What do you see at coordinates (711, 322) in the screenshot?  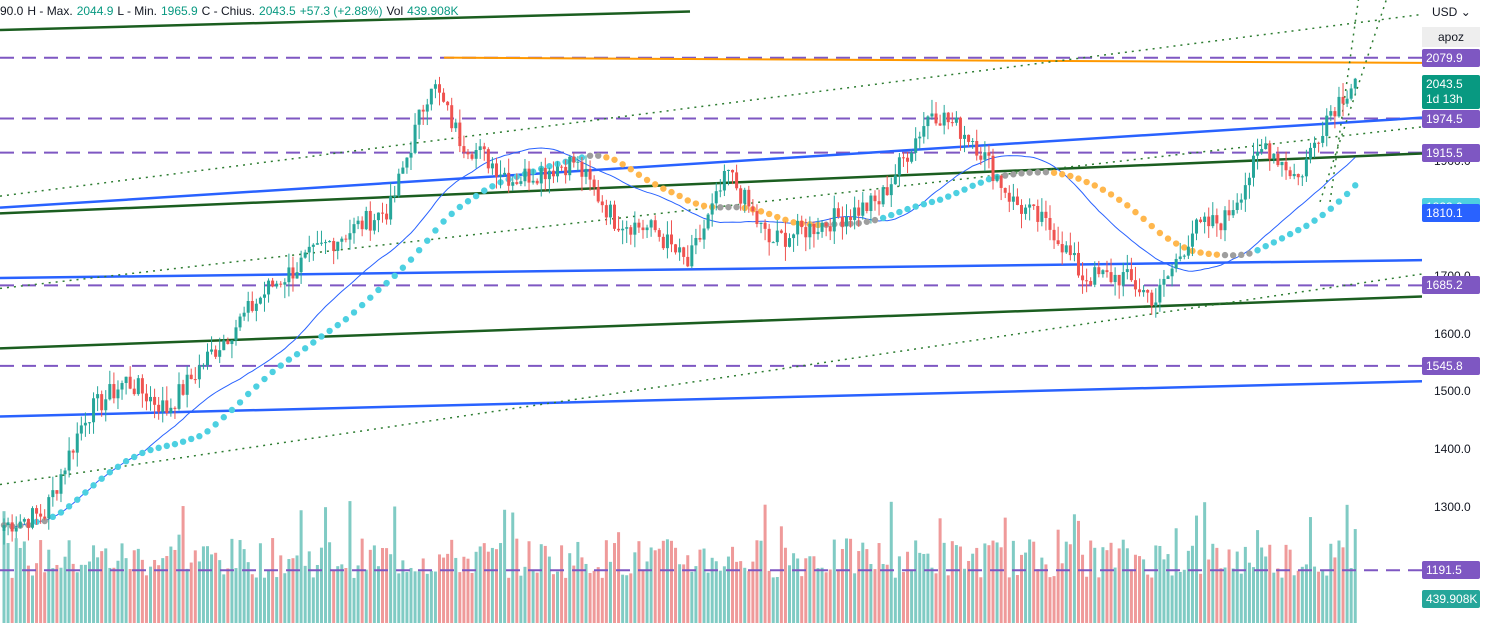 I see `trend-line` at bounding box center [711, 322].